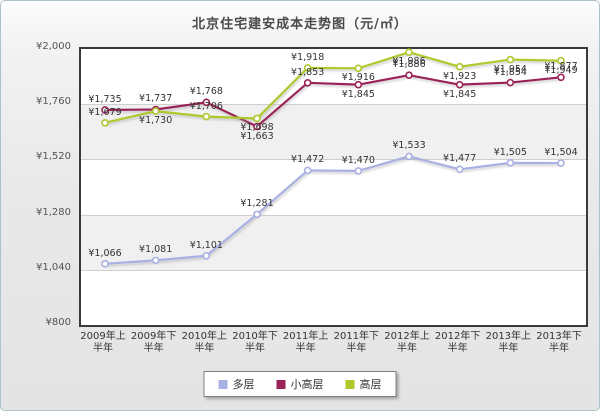 Image resolution: width=600 pixels, height=411 pixels. I want to click on plot-band, so click(333, 132).